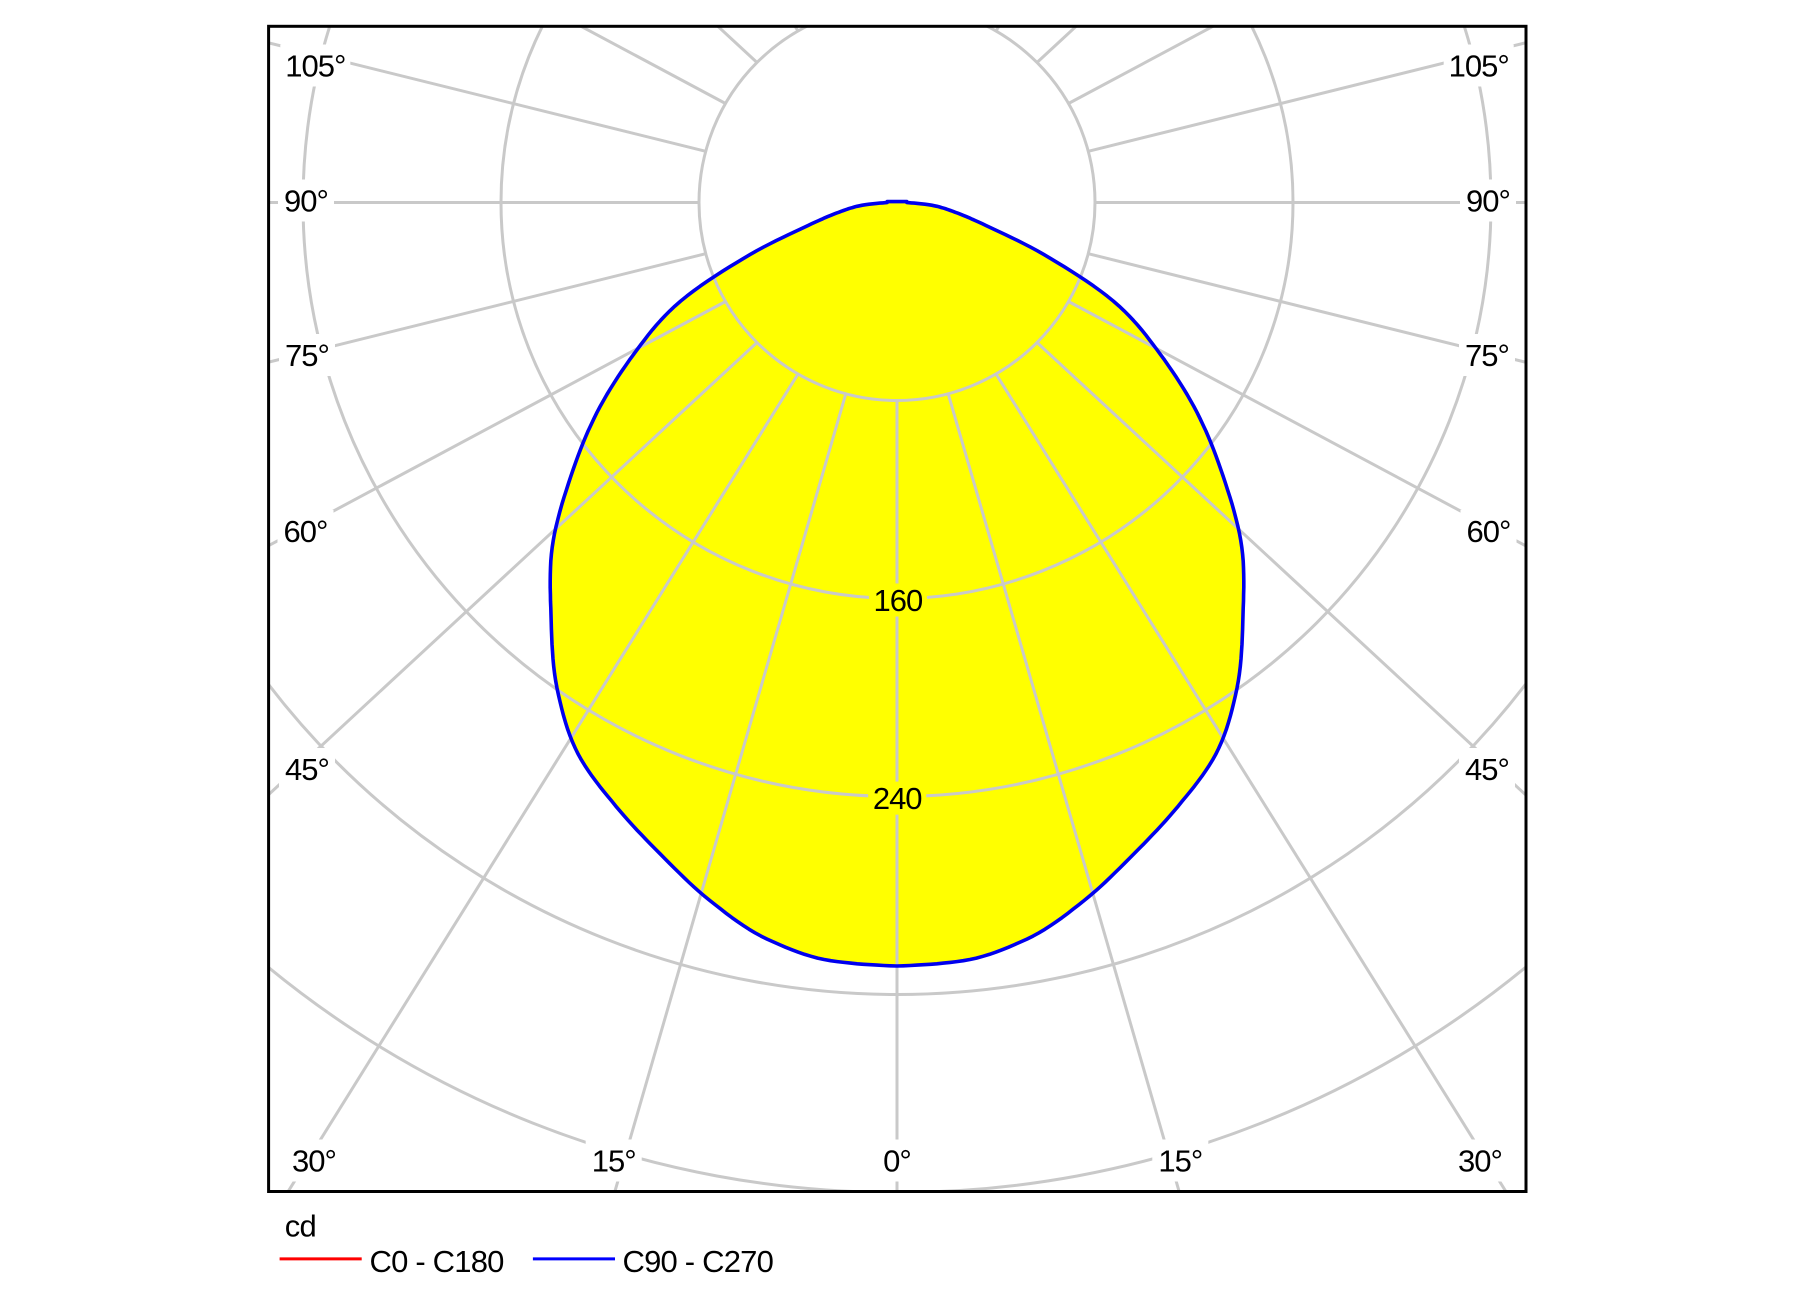 The height and width of the screenshot is (1305, 1794). I want to click on svg-text: cd, so click(300, 1226).